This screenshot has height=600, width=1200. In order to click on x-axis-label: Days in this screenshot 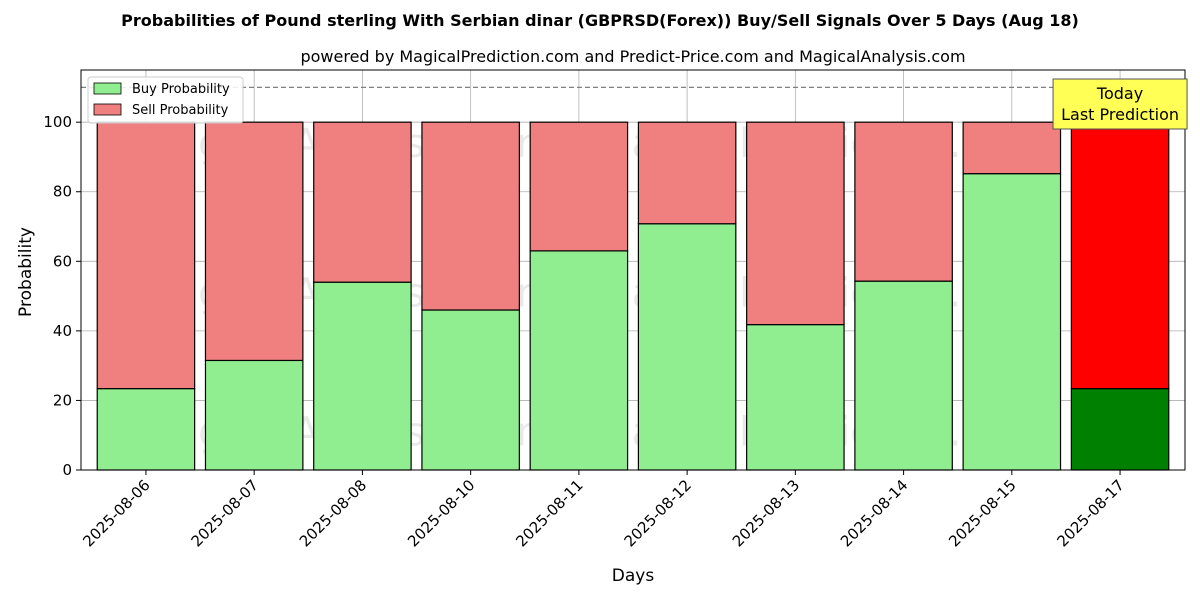, I will do `click(633, 576)`.